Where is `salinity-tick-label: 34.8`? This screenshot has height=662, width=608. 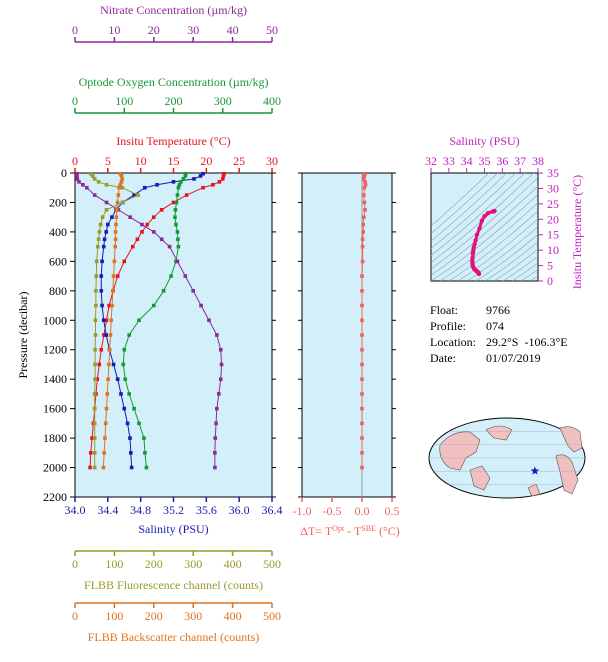 salinity-tick-label: 34.8 is located at coordinates (140, 510).